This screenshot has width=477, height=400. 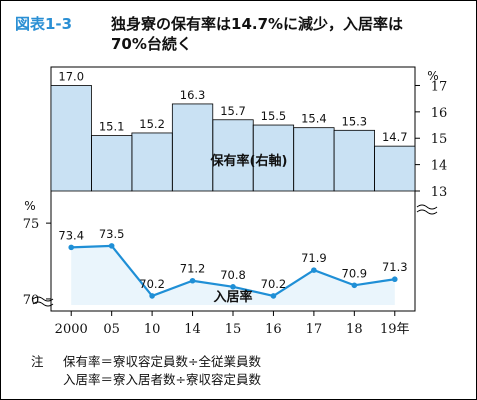 I want to click on holding-rate-value-label: 15.7, so click(x=233, y=111).